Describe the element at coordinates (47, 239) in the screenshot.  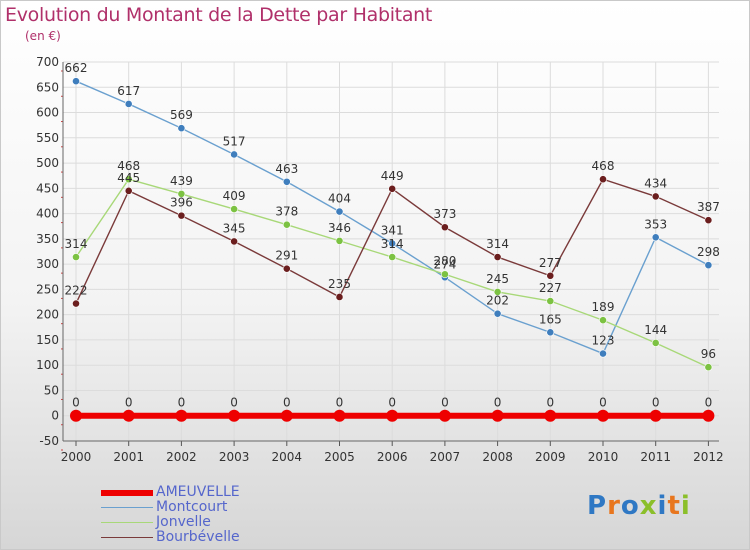
I see `y-tick-label: 350` at that location.